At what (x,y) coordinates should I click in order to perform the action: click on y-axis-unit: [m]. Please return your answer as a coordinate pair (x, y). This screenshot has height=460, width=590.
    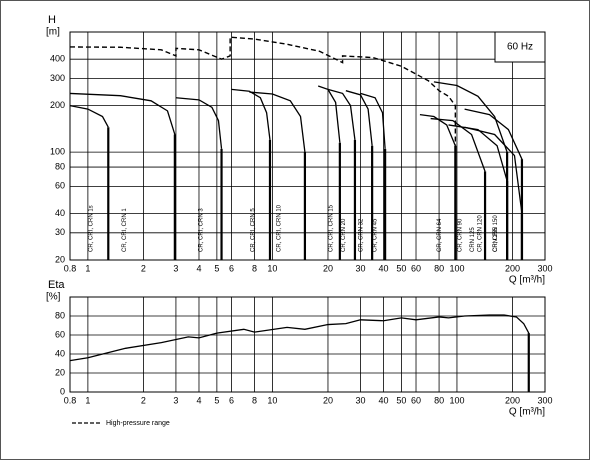
    Looking at the image, I should click on (53, 32).